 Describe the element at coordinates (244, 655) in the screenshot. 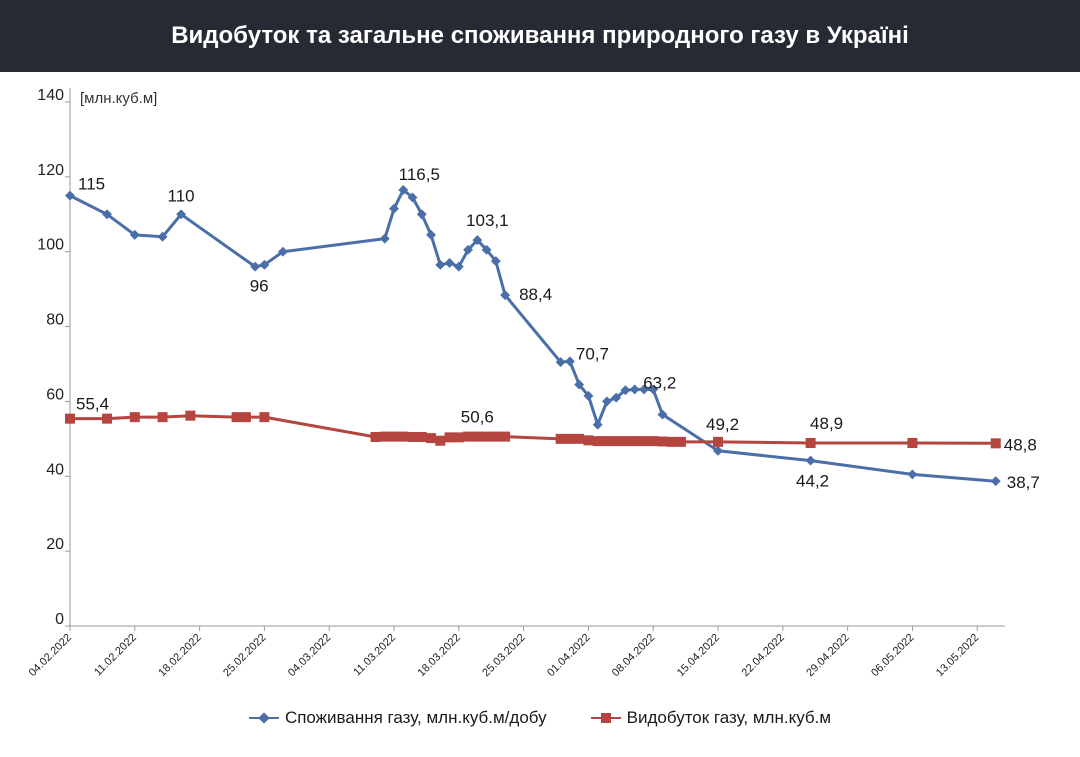

I see `x-tick-label: 25.02.2022` at that location.